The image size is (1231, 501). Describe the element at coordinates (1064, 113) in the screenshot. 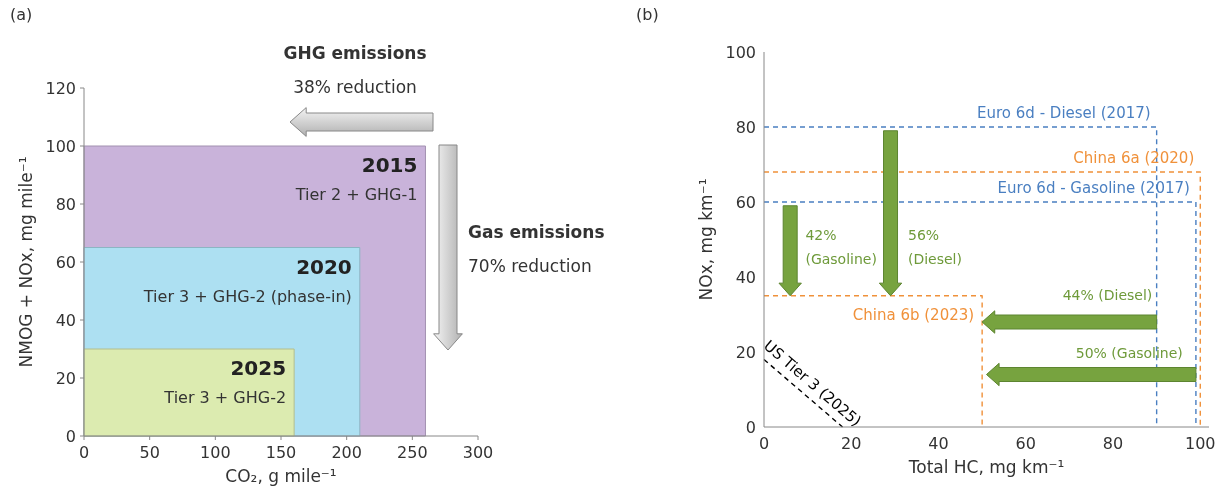

I see `series-label: Euro 6d - Diesel (2017)` at that location.